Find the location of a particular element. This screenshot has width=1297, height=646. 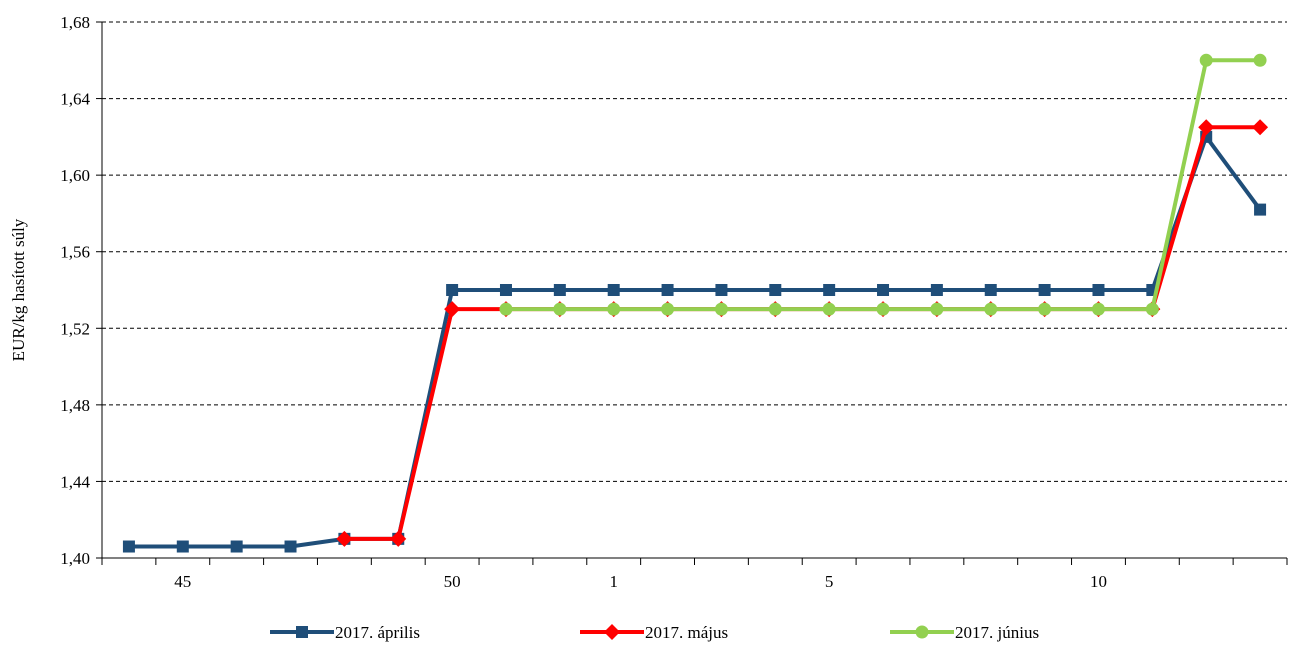

legend-item: 2017. május is located at coordinates (654, 632).